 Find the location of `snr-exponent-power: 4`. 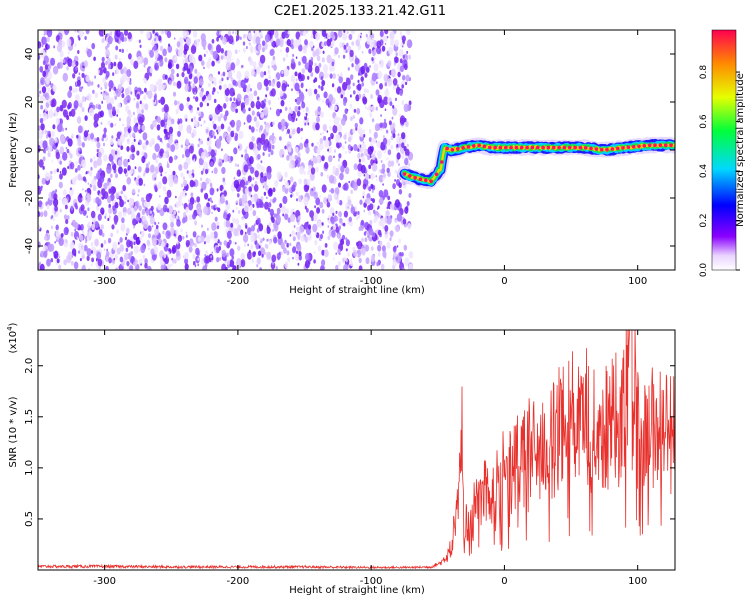

snr-exponent-power: 4 is located at coordinates (10, 328).